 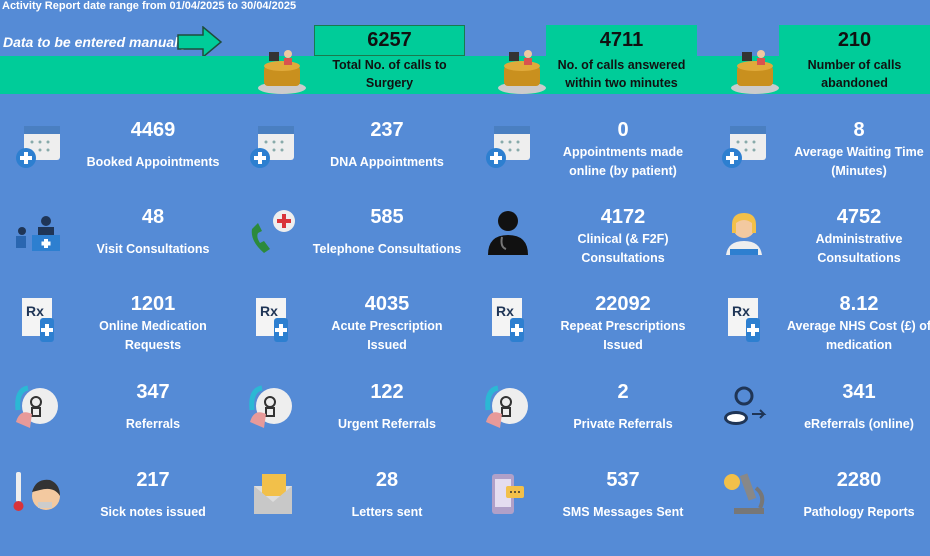 I want to click on stat-value: 217, so click(x=153, y=480).